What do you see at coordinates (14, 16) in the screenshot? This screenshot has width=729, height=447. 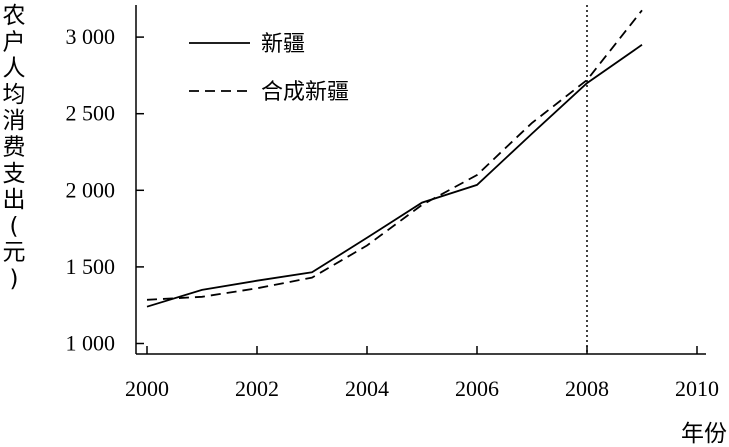 I see `y-axis-title-char: 农` at bounding box center [14, 16].